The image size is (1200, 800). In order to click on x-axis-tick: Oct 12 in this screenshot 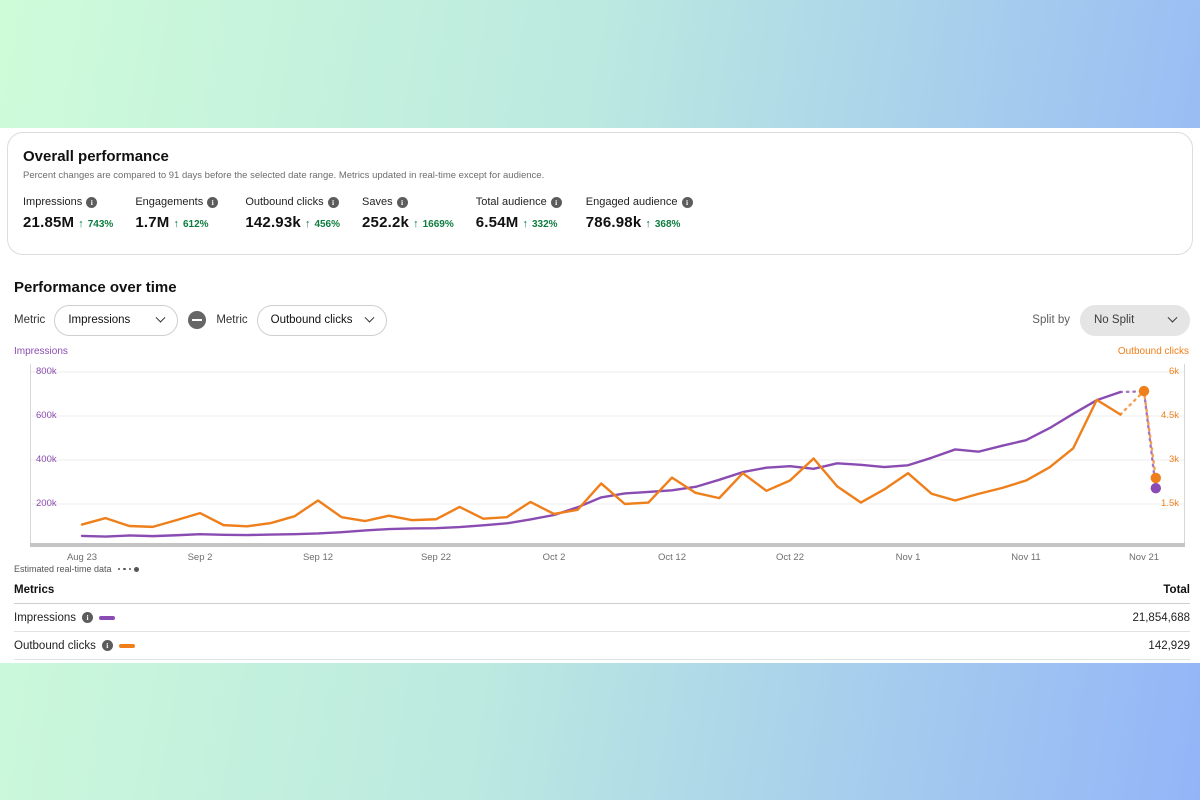, I will do `click(672, 557)`.